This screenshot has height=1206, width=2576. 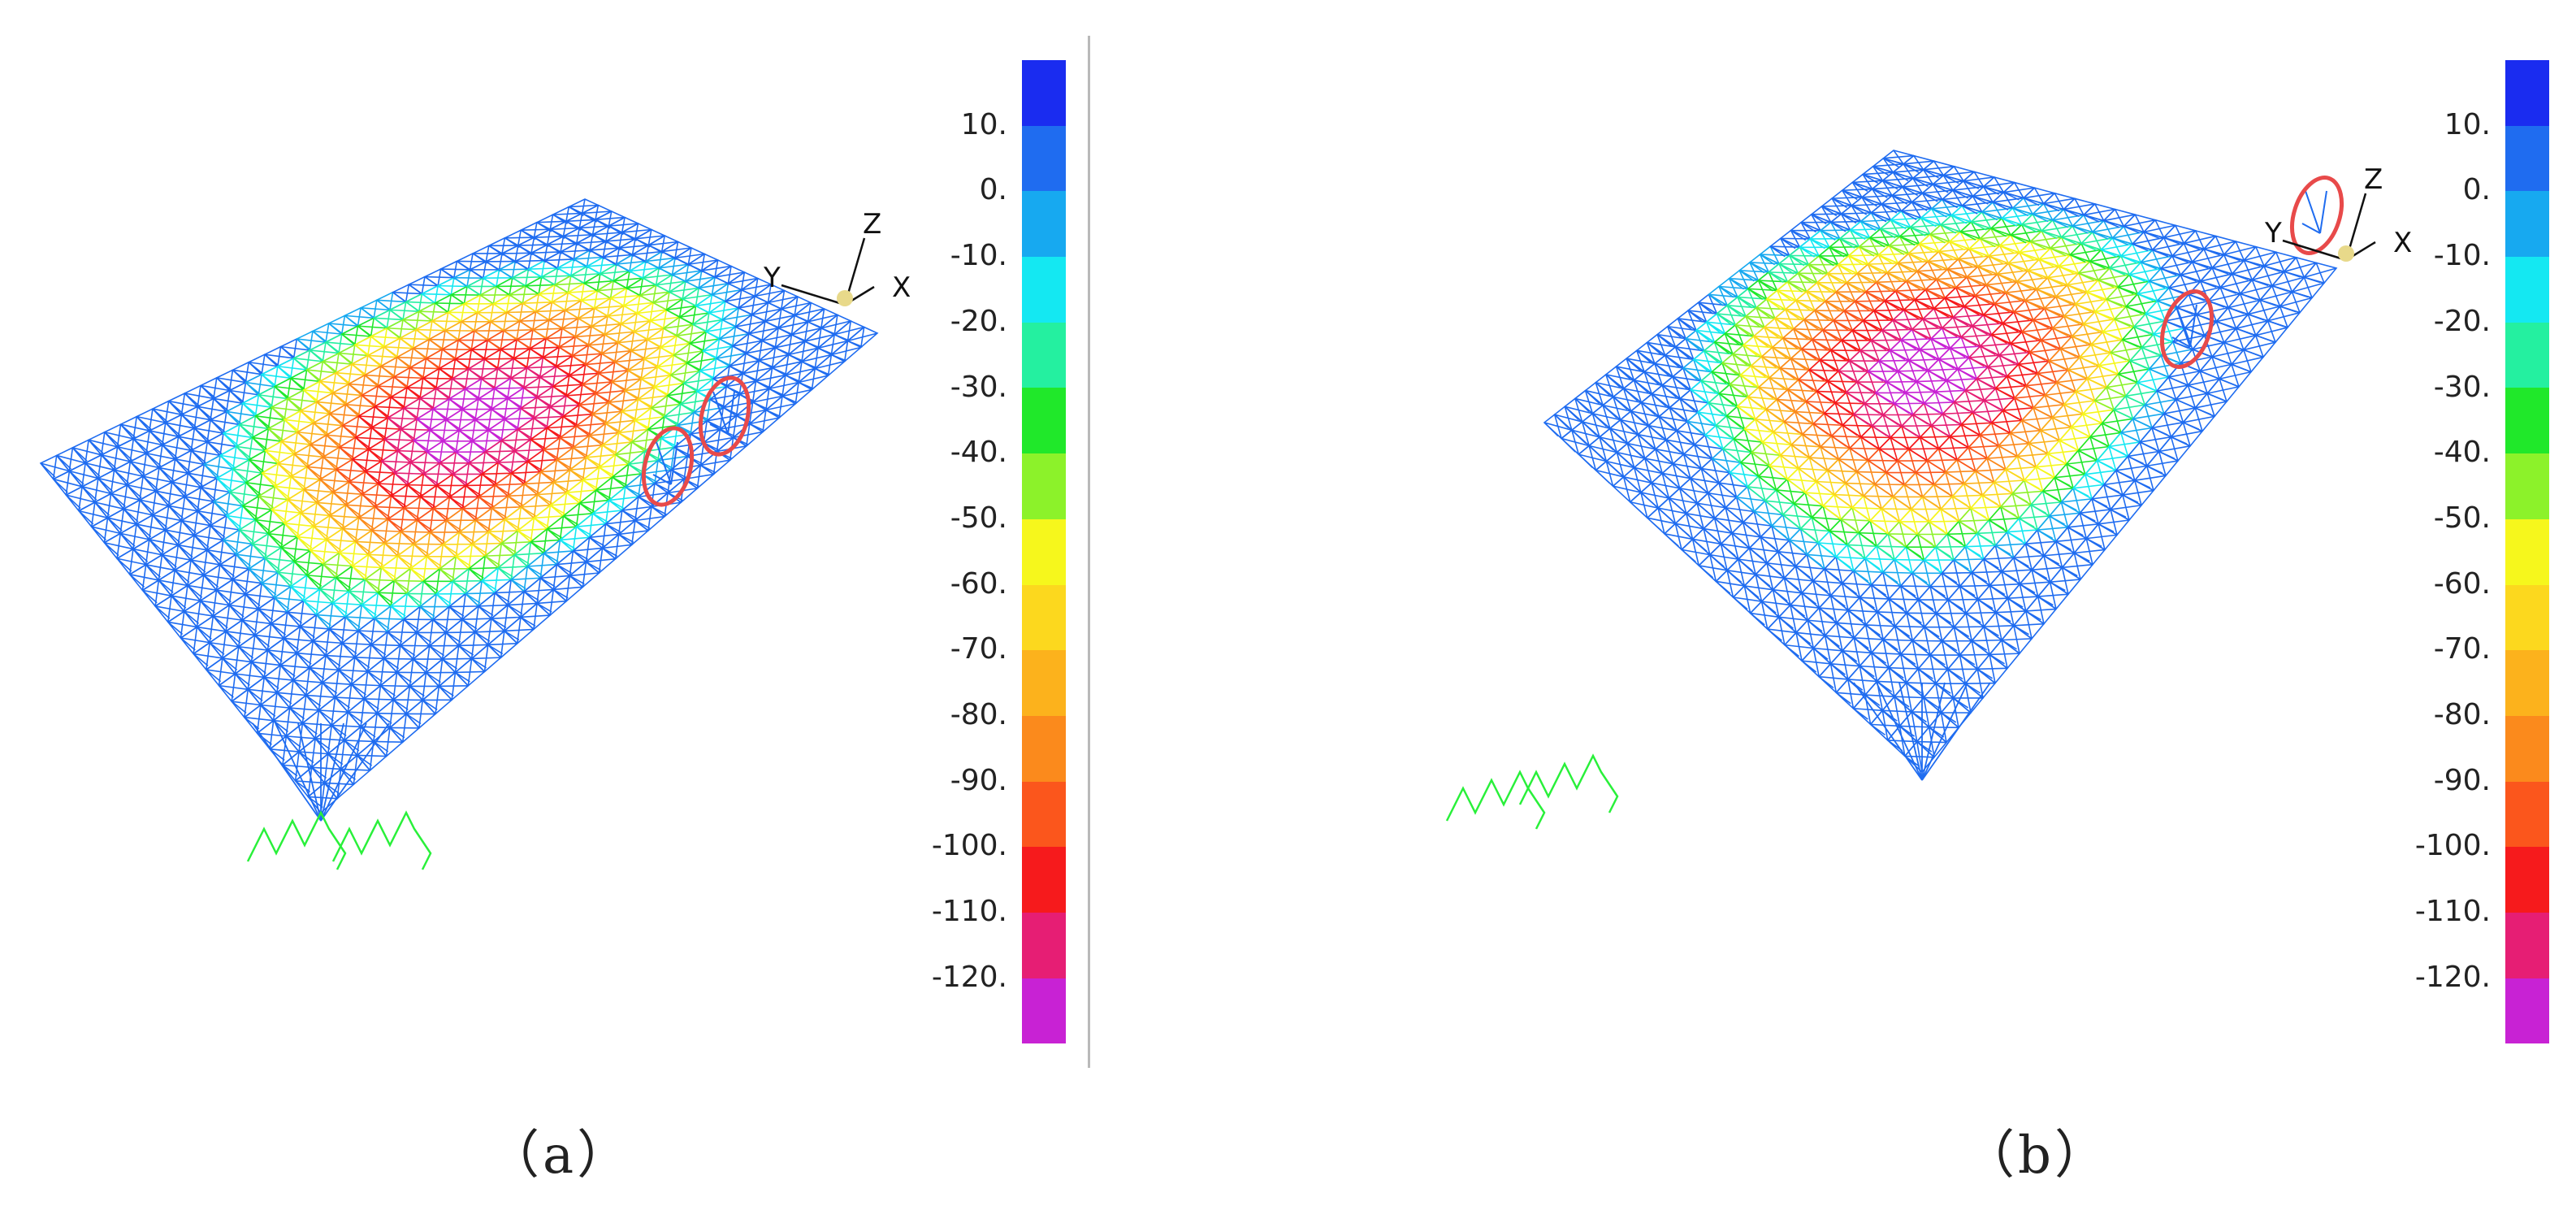 I want to click on scale-tick-label: -110., so click(x=2452, y=912).